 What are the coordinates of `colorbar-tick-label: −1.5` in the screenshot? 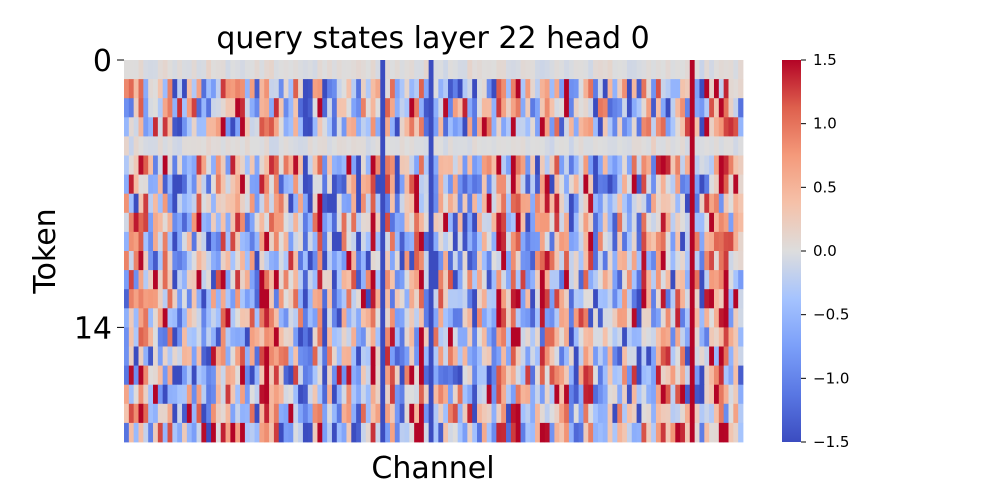 It's located at (831, 442).